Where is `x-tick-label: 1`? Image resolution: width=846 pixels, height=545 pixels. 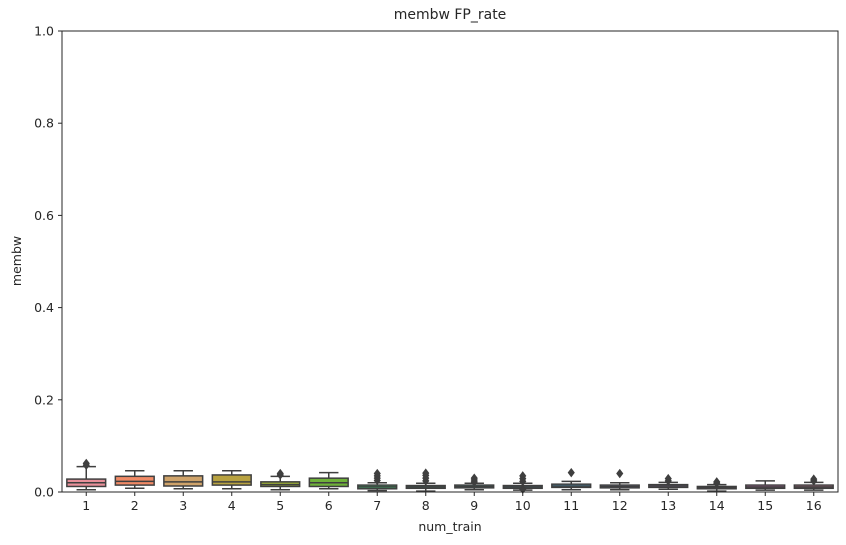 x-tick-label: 1 is located at coordinates (86, 505).